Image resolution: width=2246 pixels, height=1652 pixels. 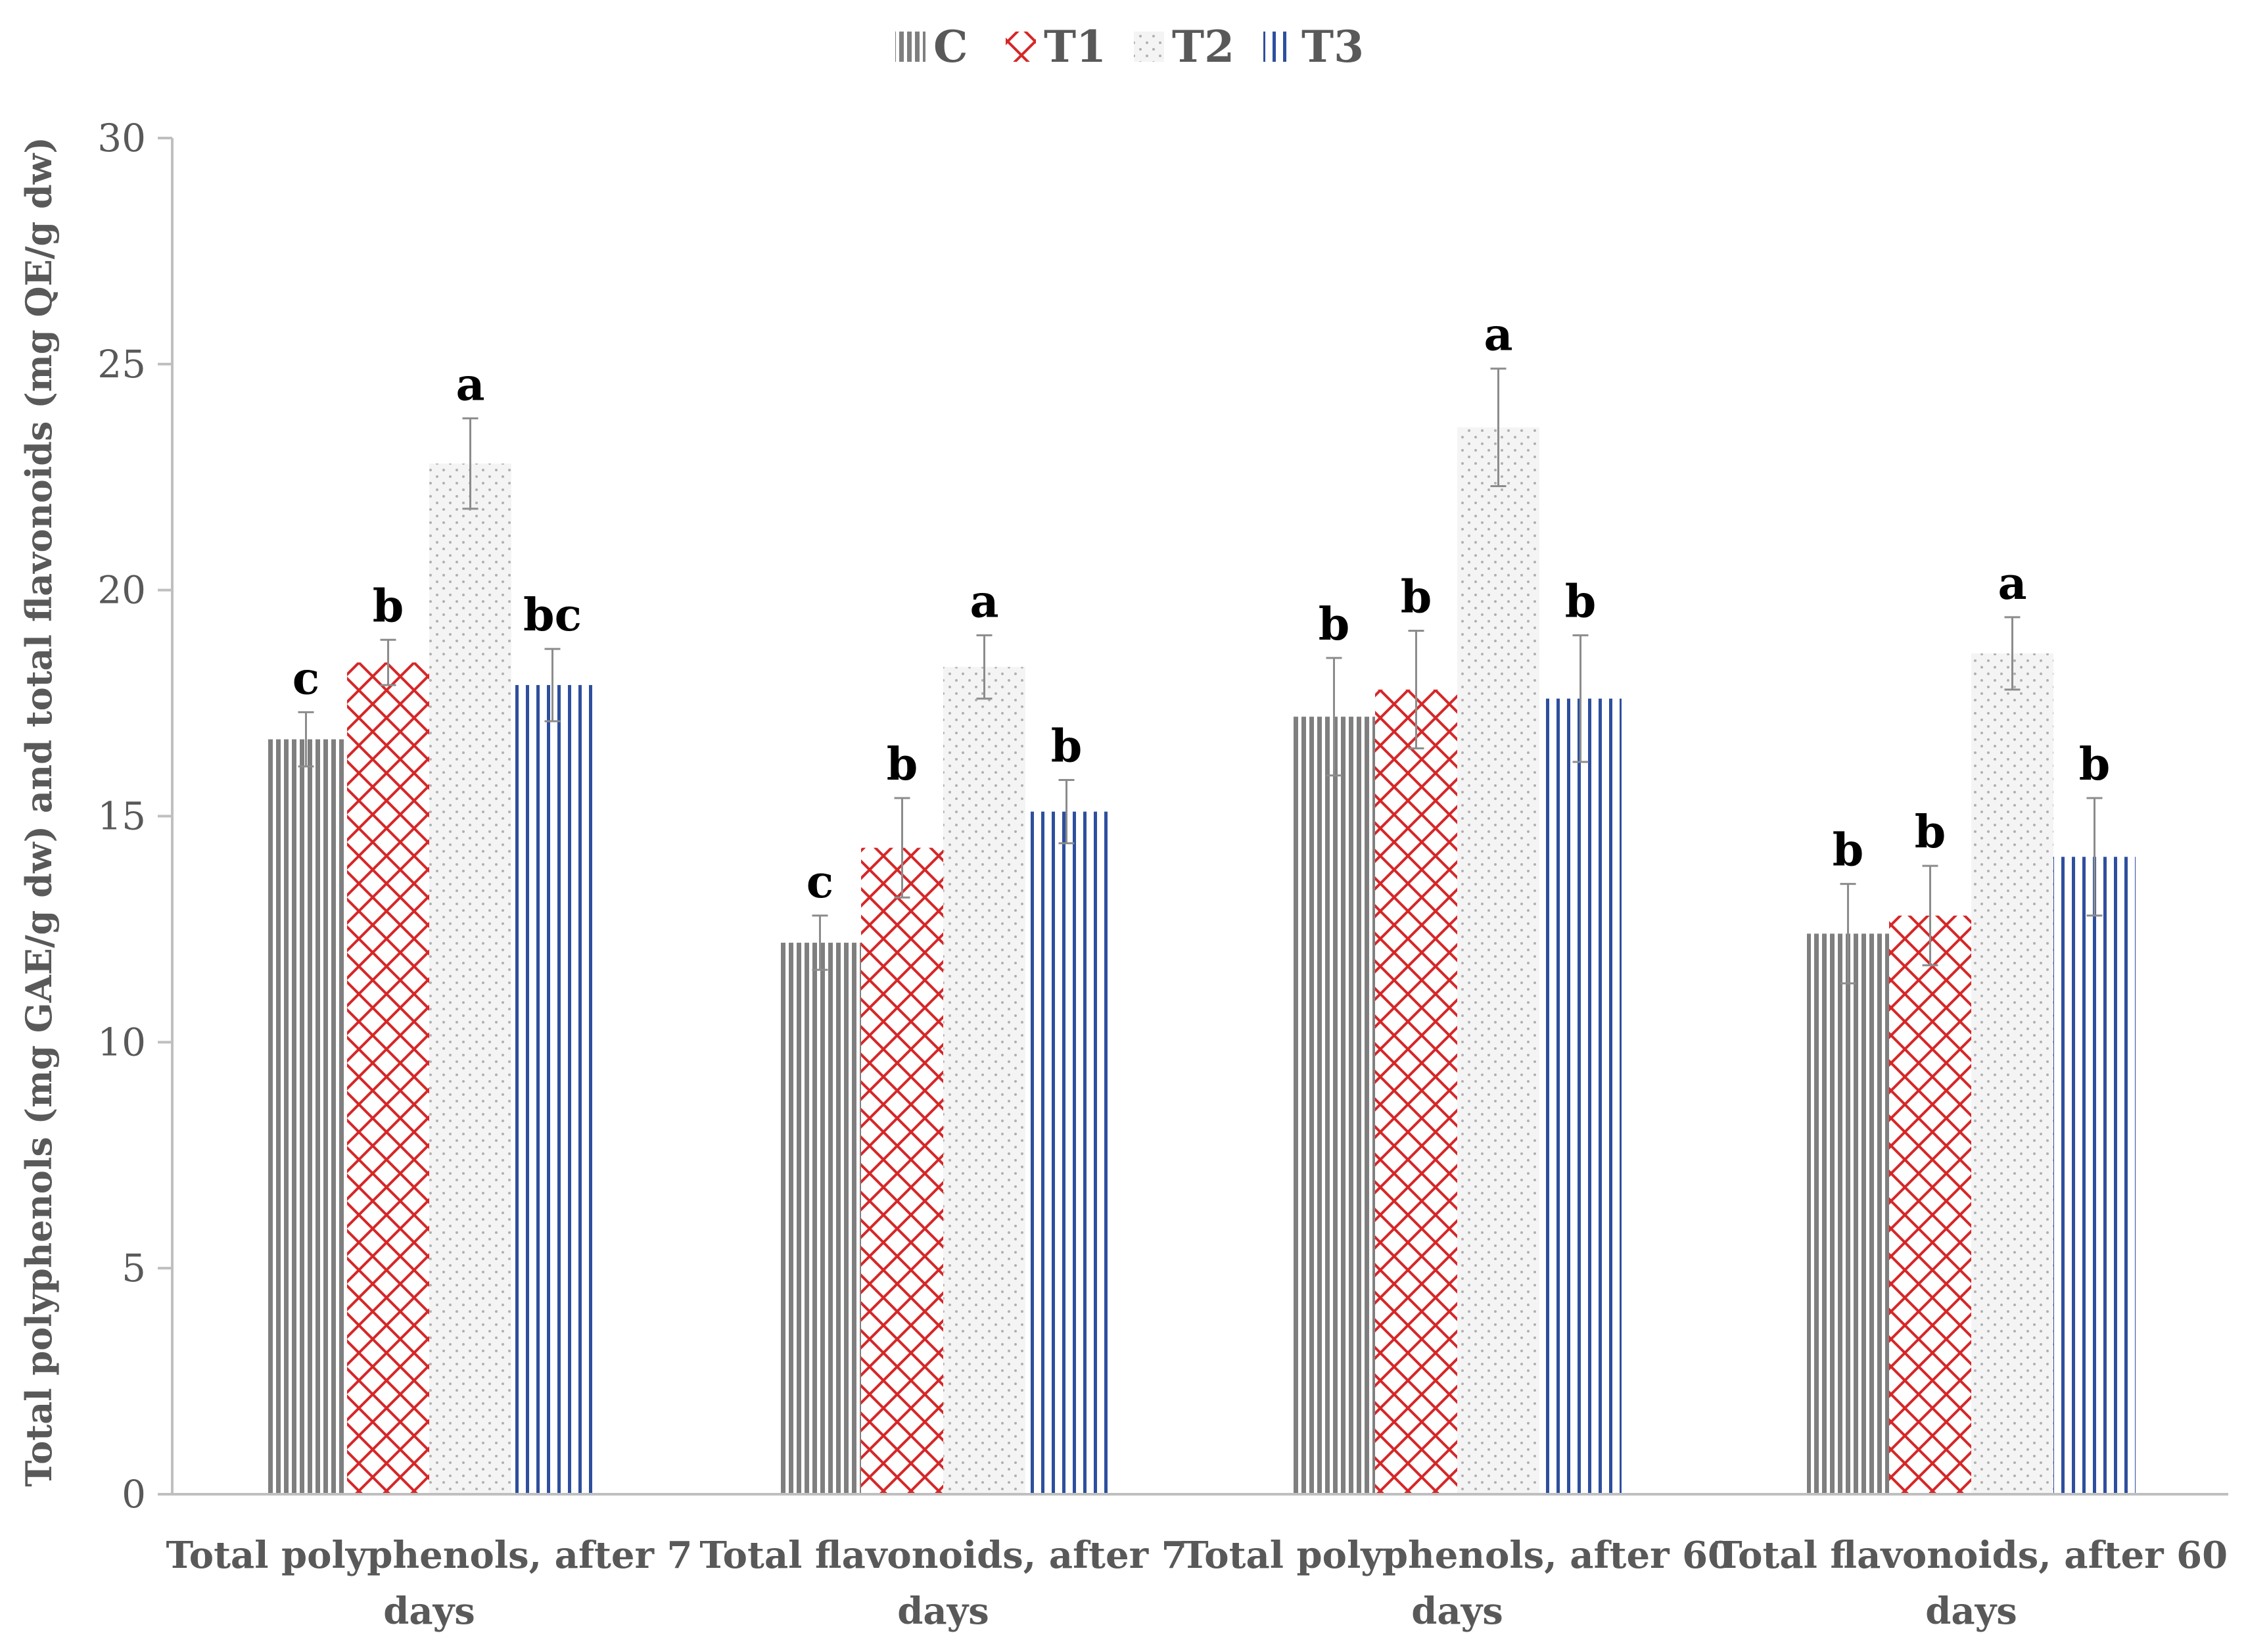 What do you see at coordinates (429, 1555) in the screenshot?
I see `x-category-label: Total polyphenols, after 7` at bounding box center [429, 1555].